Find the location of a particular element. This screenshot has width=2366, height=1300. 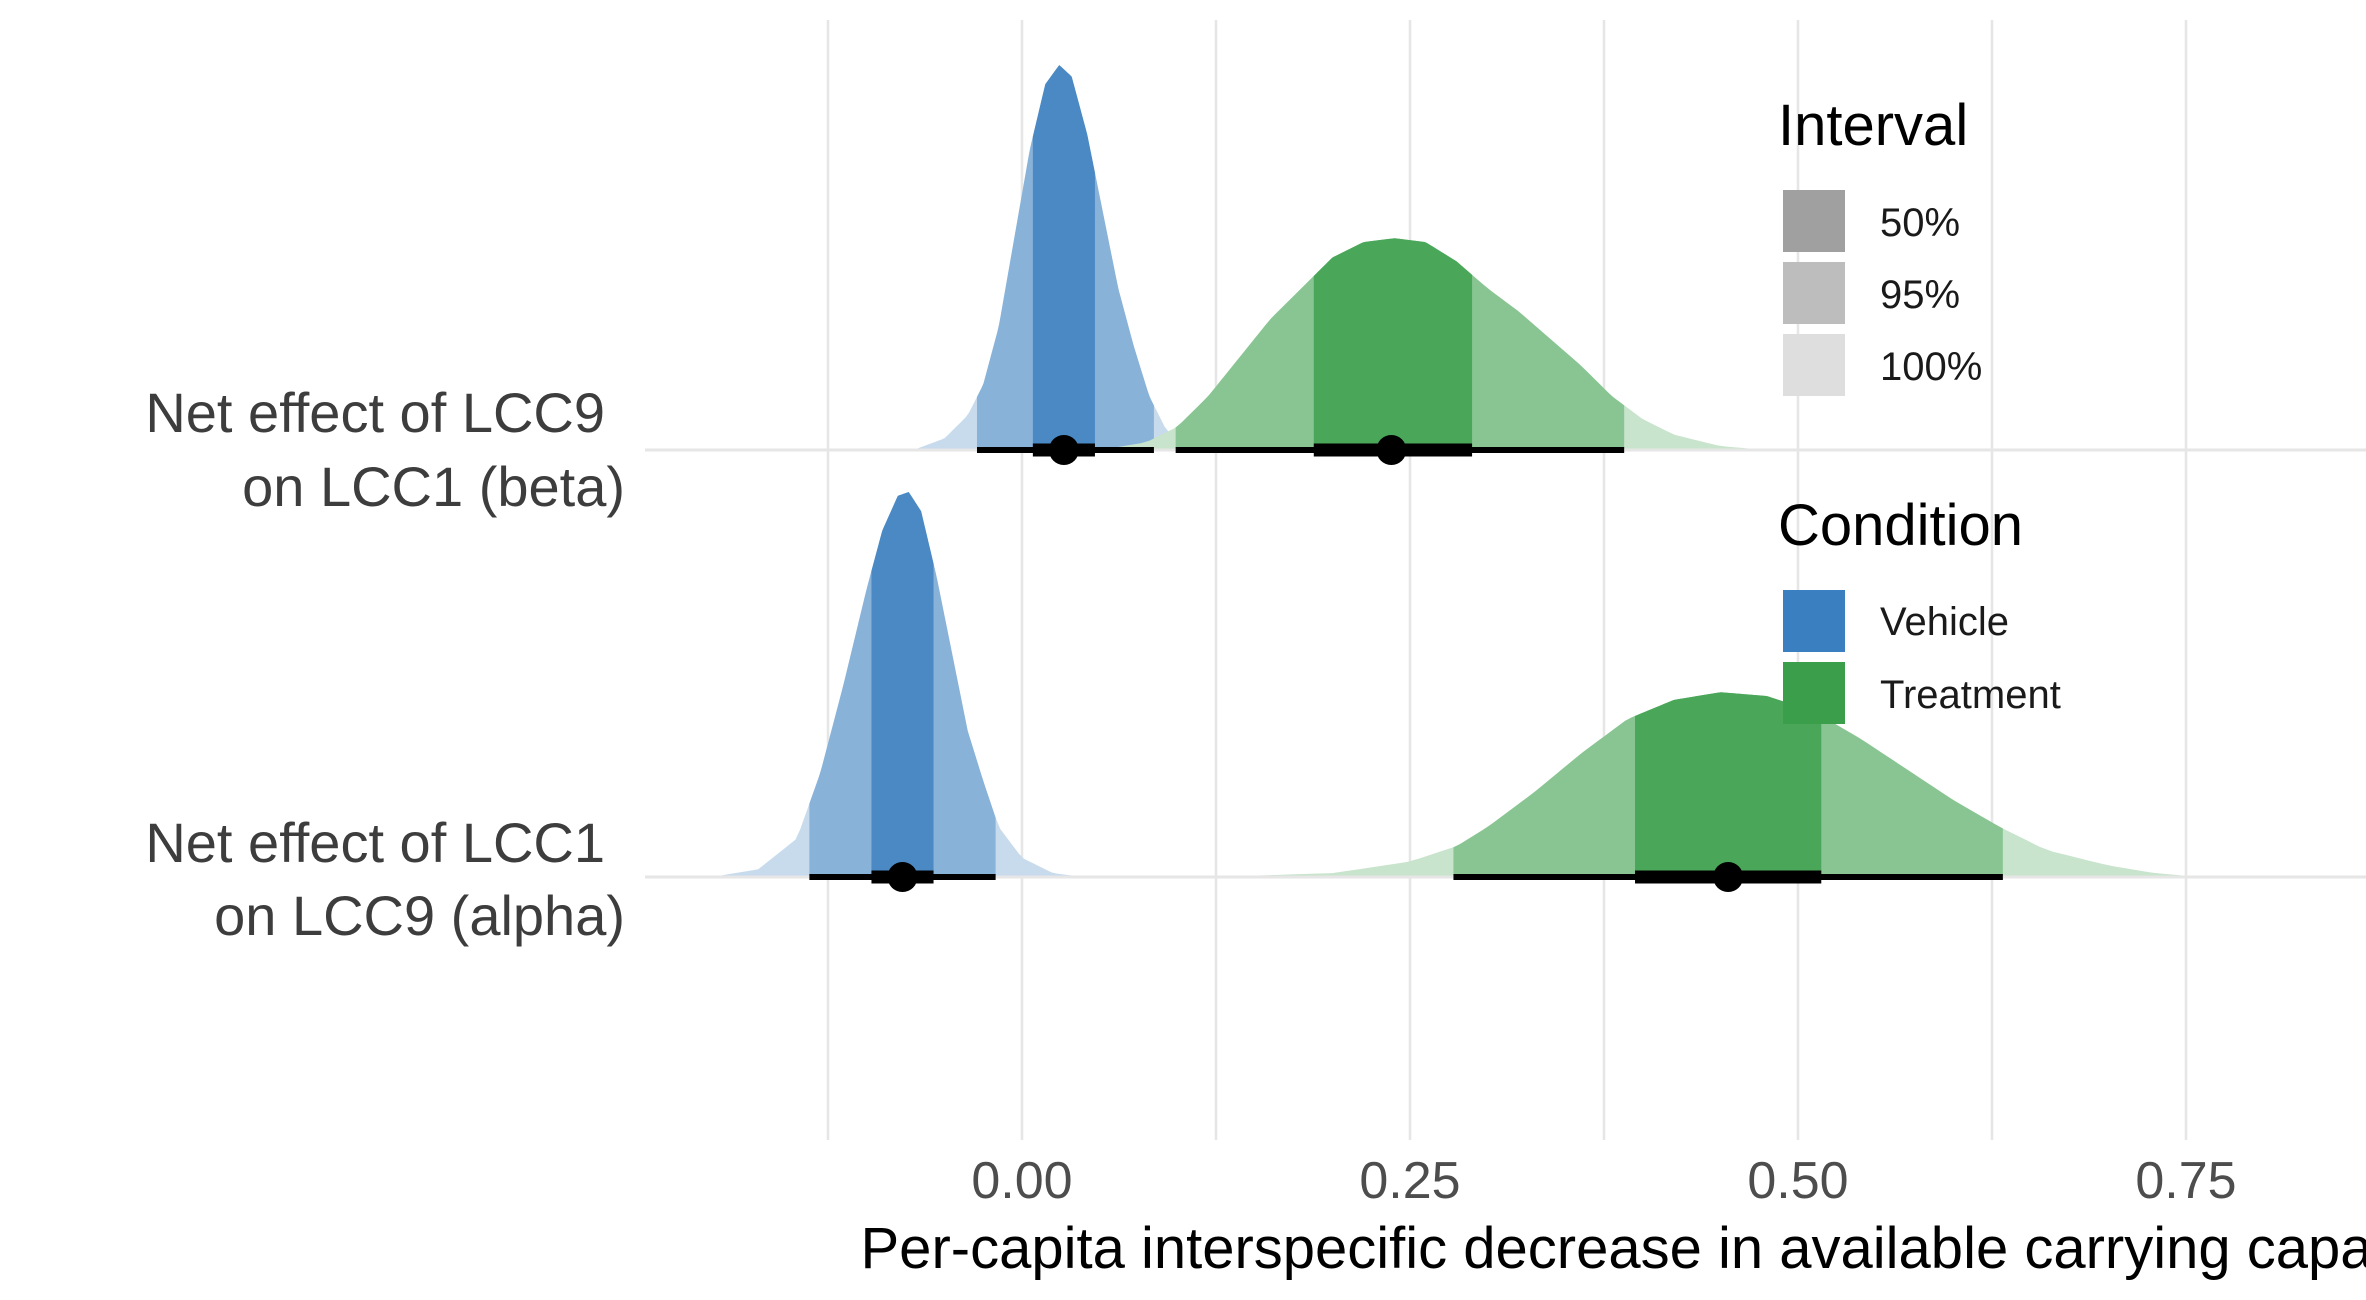

x-tick-label-3: 0.75 is located at coordinates (2185, 1181).